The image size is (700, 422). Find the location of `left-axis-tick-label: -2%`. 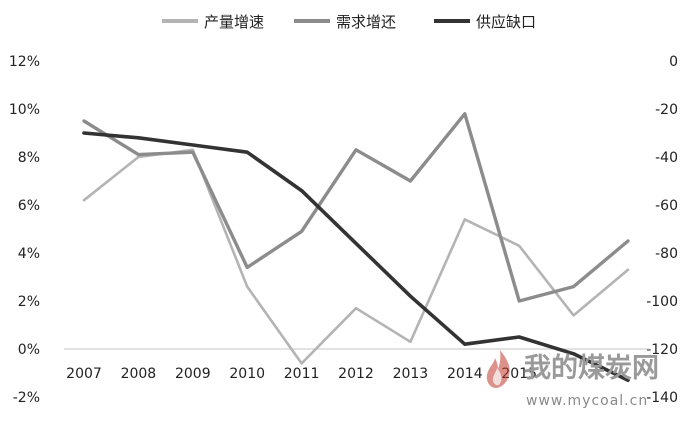

left-axis-tick-label: -2% is located at coordinates (26, 398).